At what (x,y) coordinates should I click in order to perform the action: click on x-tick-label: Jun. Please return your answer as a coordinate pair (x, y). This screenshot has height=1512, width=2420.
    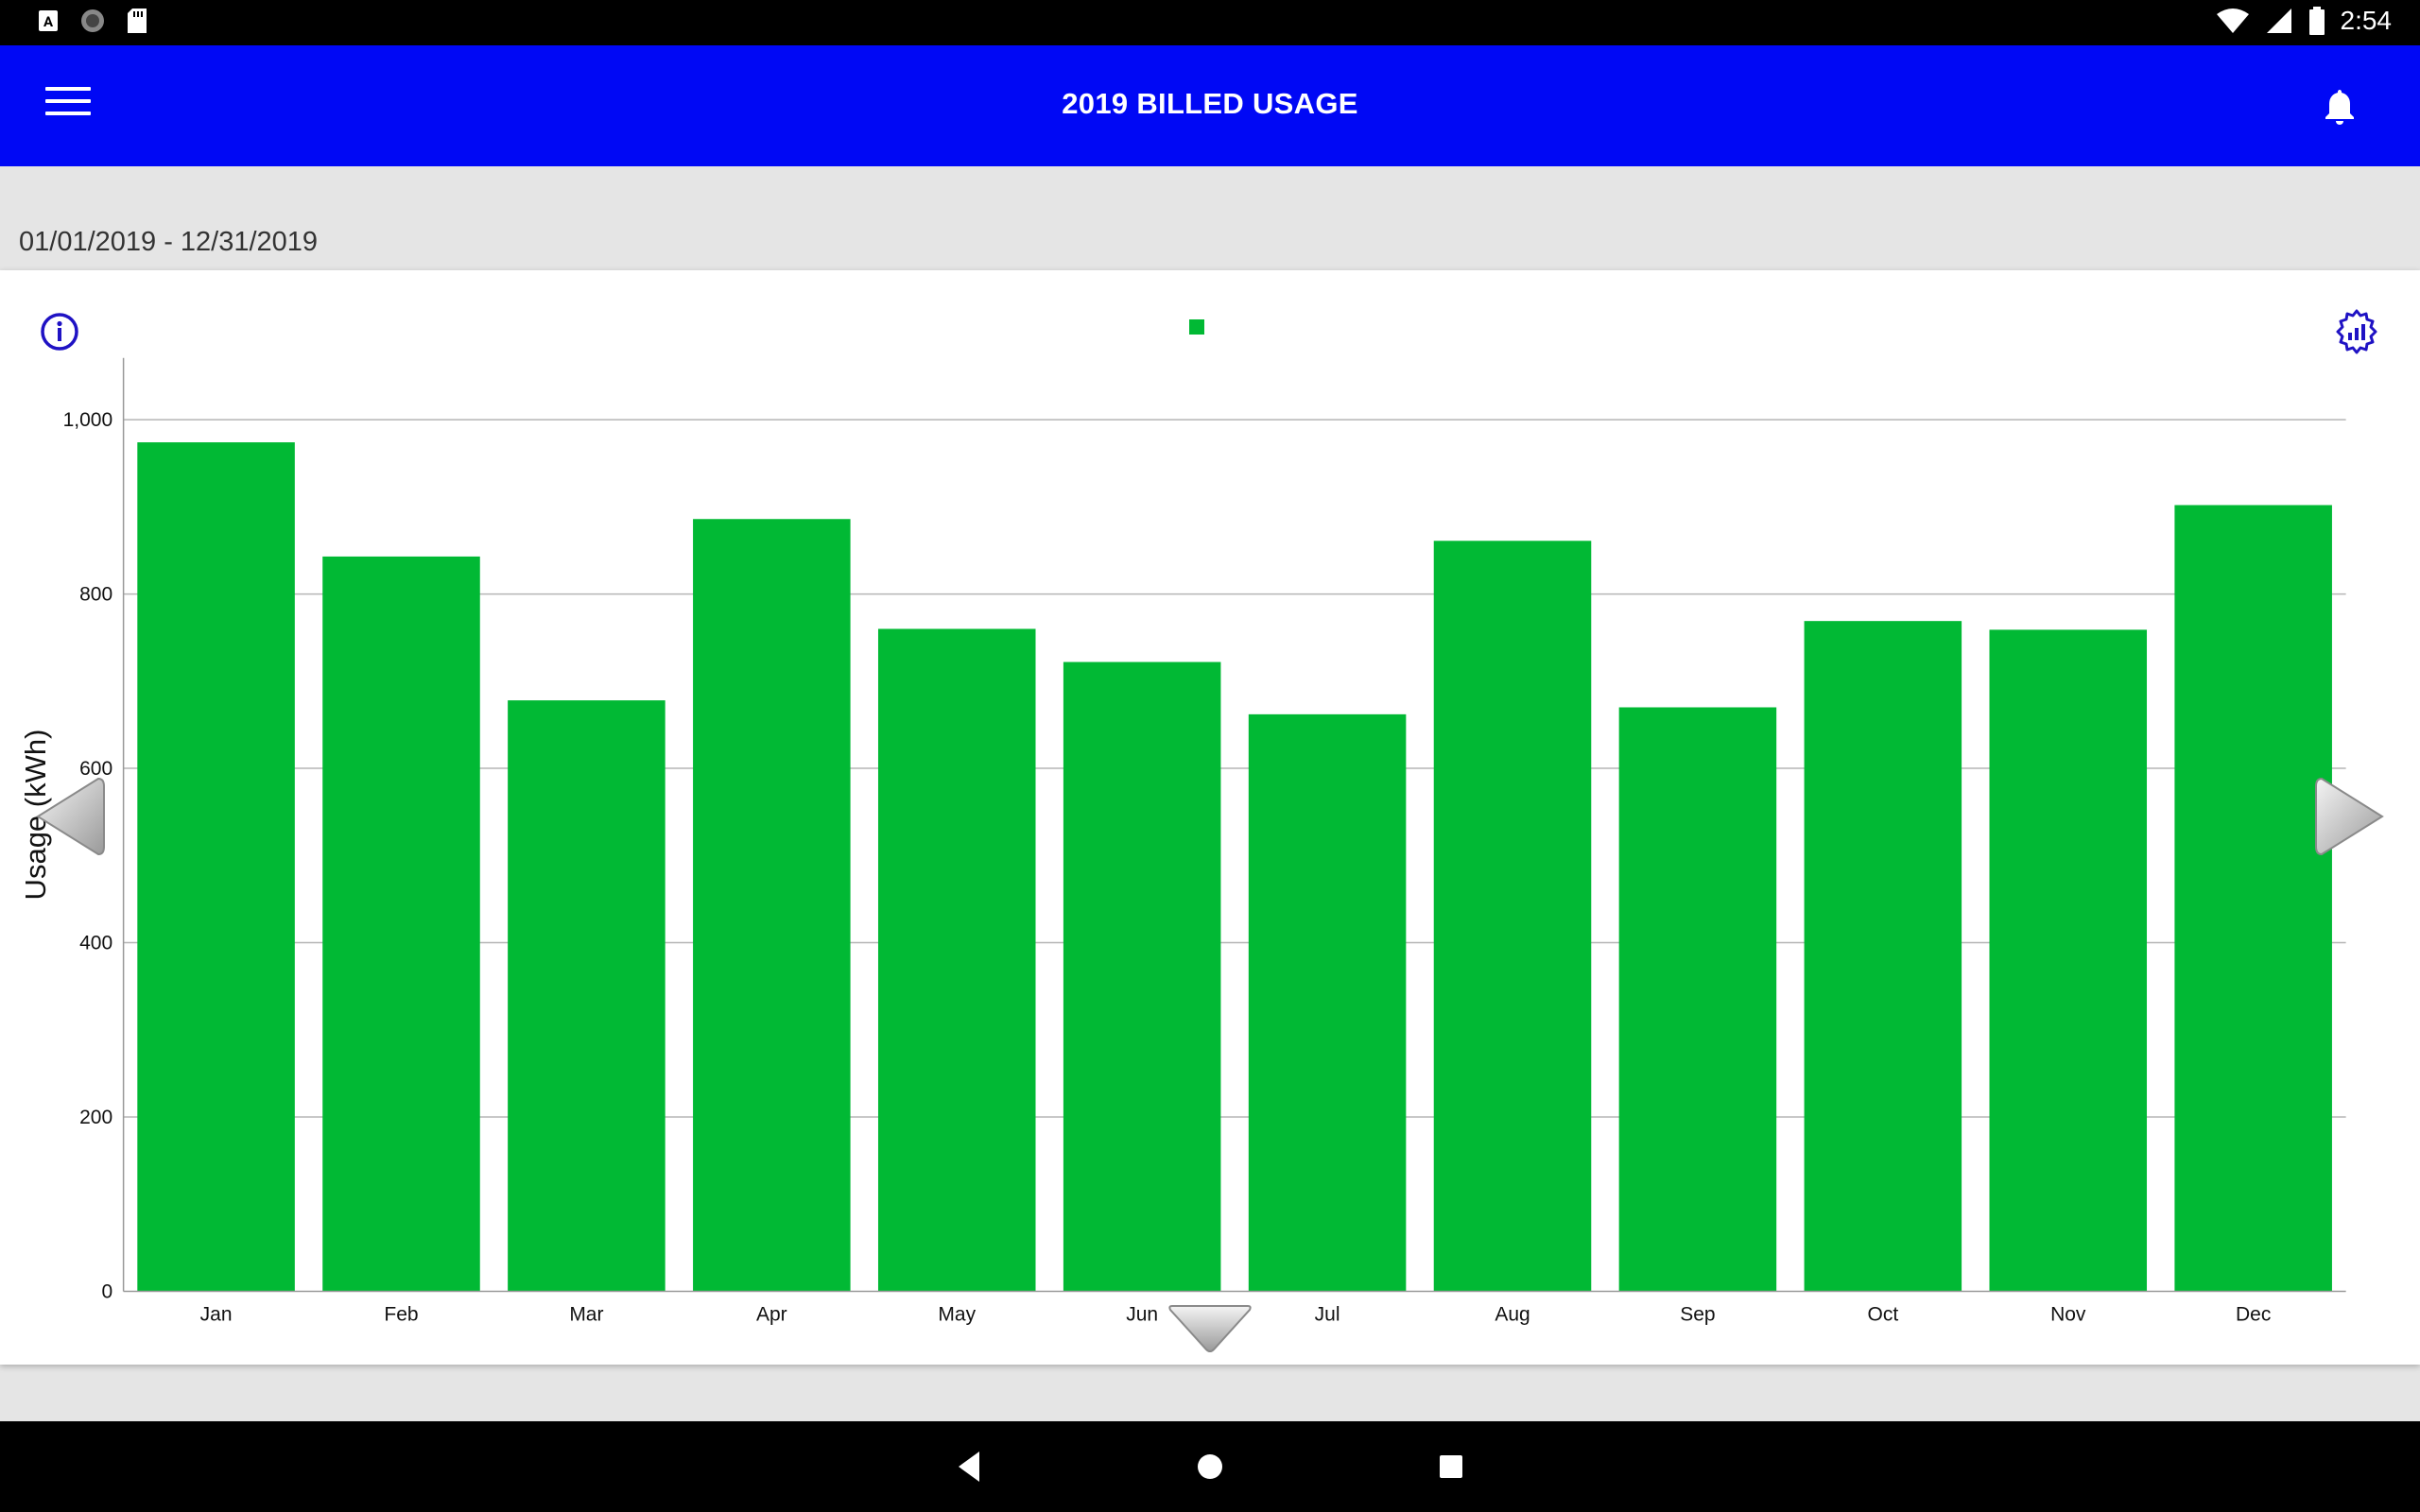
    Looking at the image, I should click on (1142, 1315).